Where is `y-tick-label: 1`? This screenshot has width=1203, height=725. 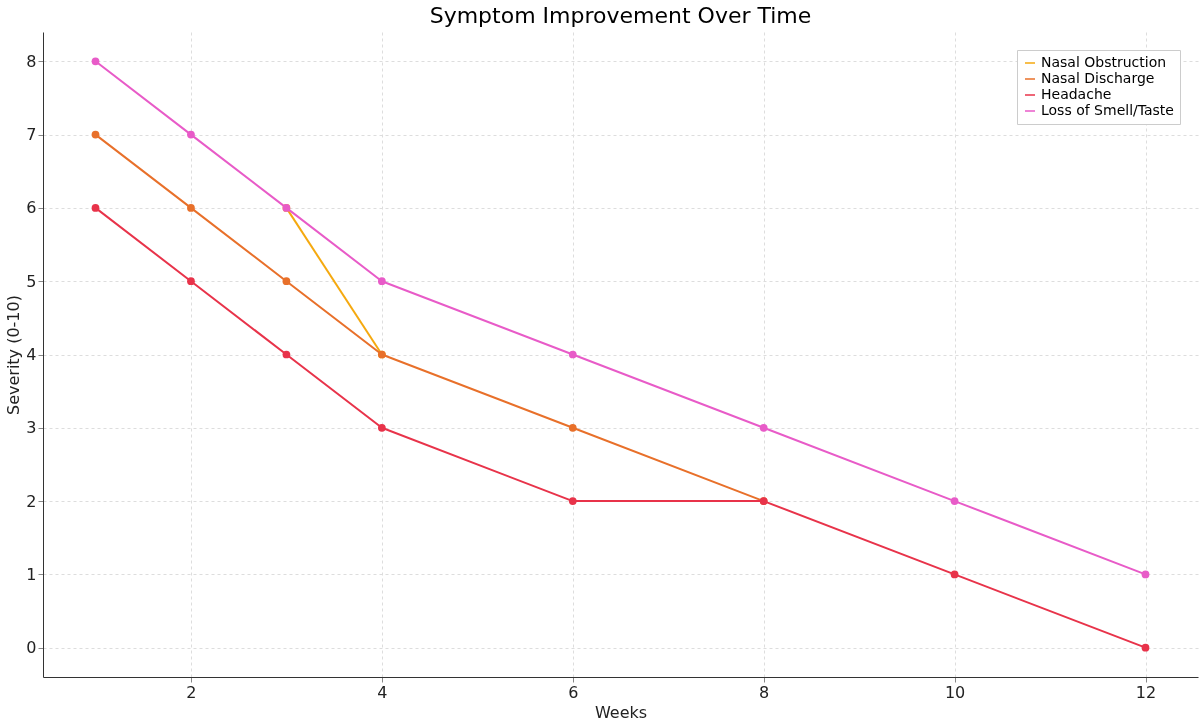 y-tick-label: 1 is located at coordinates (31, 574).